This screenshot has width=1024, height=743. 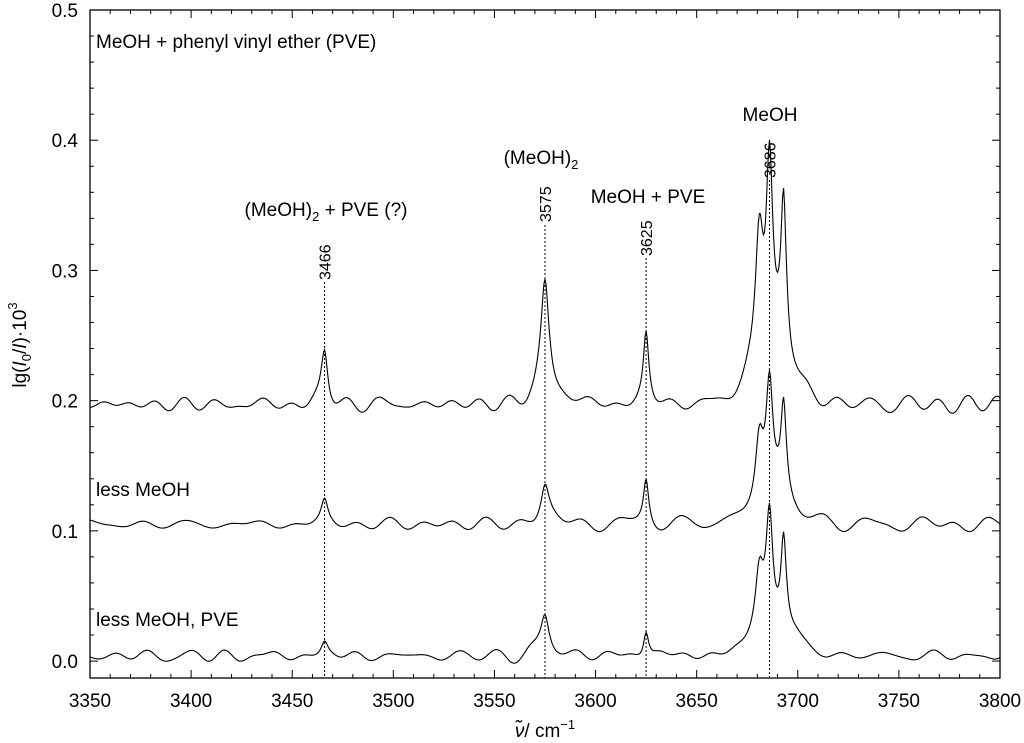 I want to click on x-axis-title: ν̃/ cm−1, so click(x=544, y=729).